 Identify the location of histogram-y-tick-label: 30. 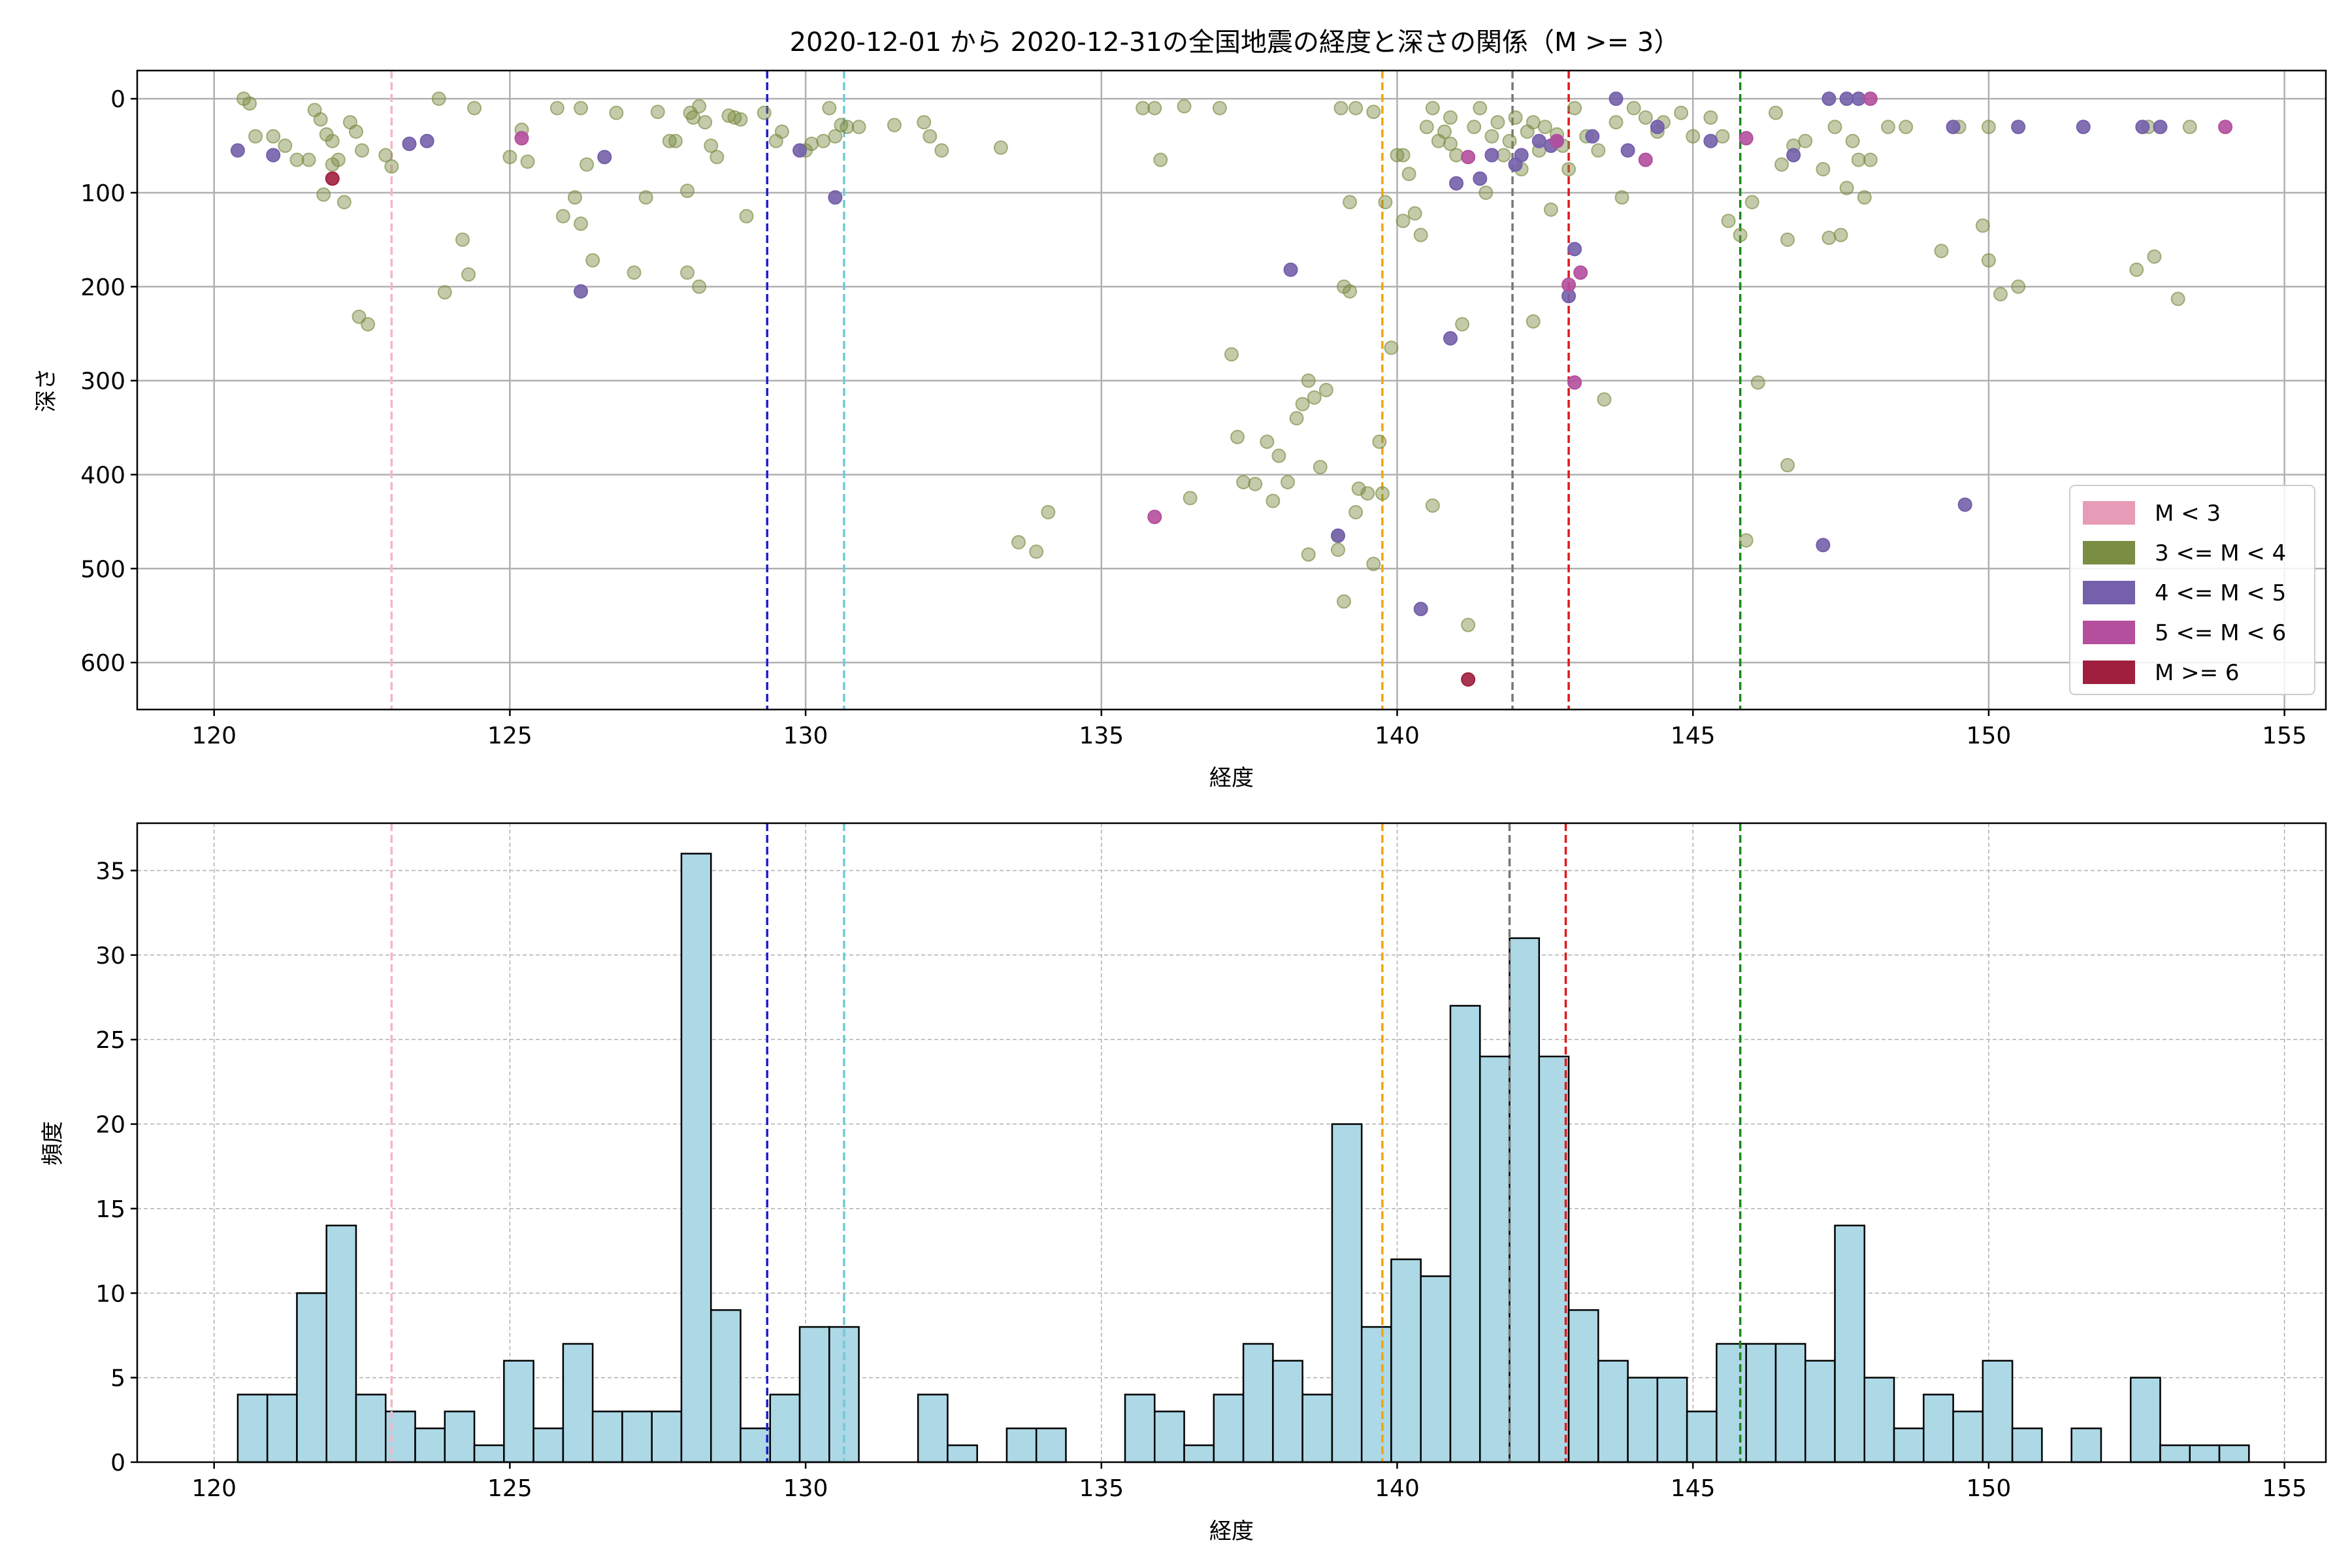
(110, 956).